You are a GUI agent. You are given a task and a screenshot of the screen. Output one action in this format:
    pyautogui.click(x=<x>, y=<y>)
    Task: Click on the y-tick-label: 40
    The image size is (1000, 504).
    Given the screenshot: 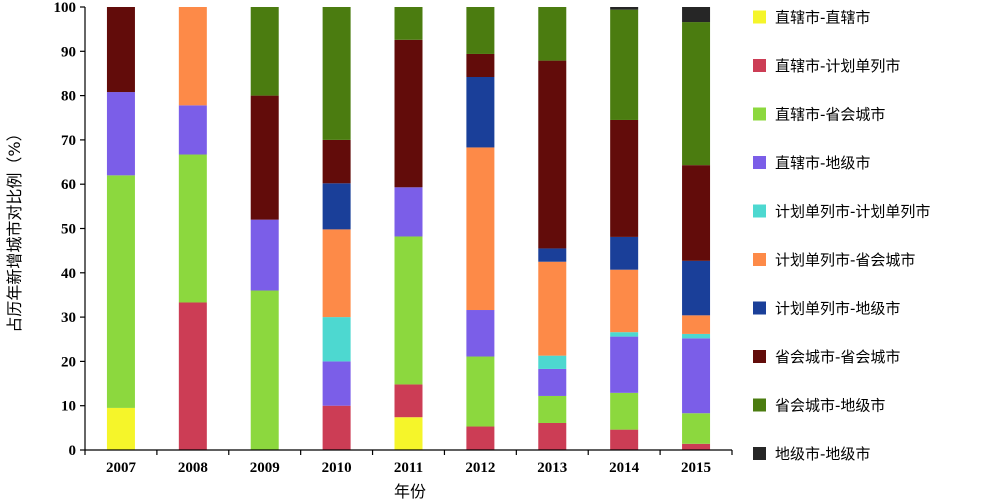 What is the action you would take?
    pyautogui.click(x=68, y=274)
    